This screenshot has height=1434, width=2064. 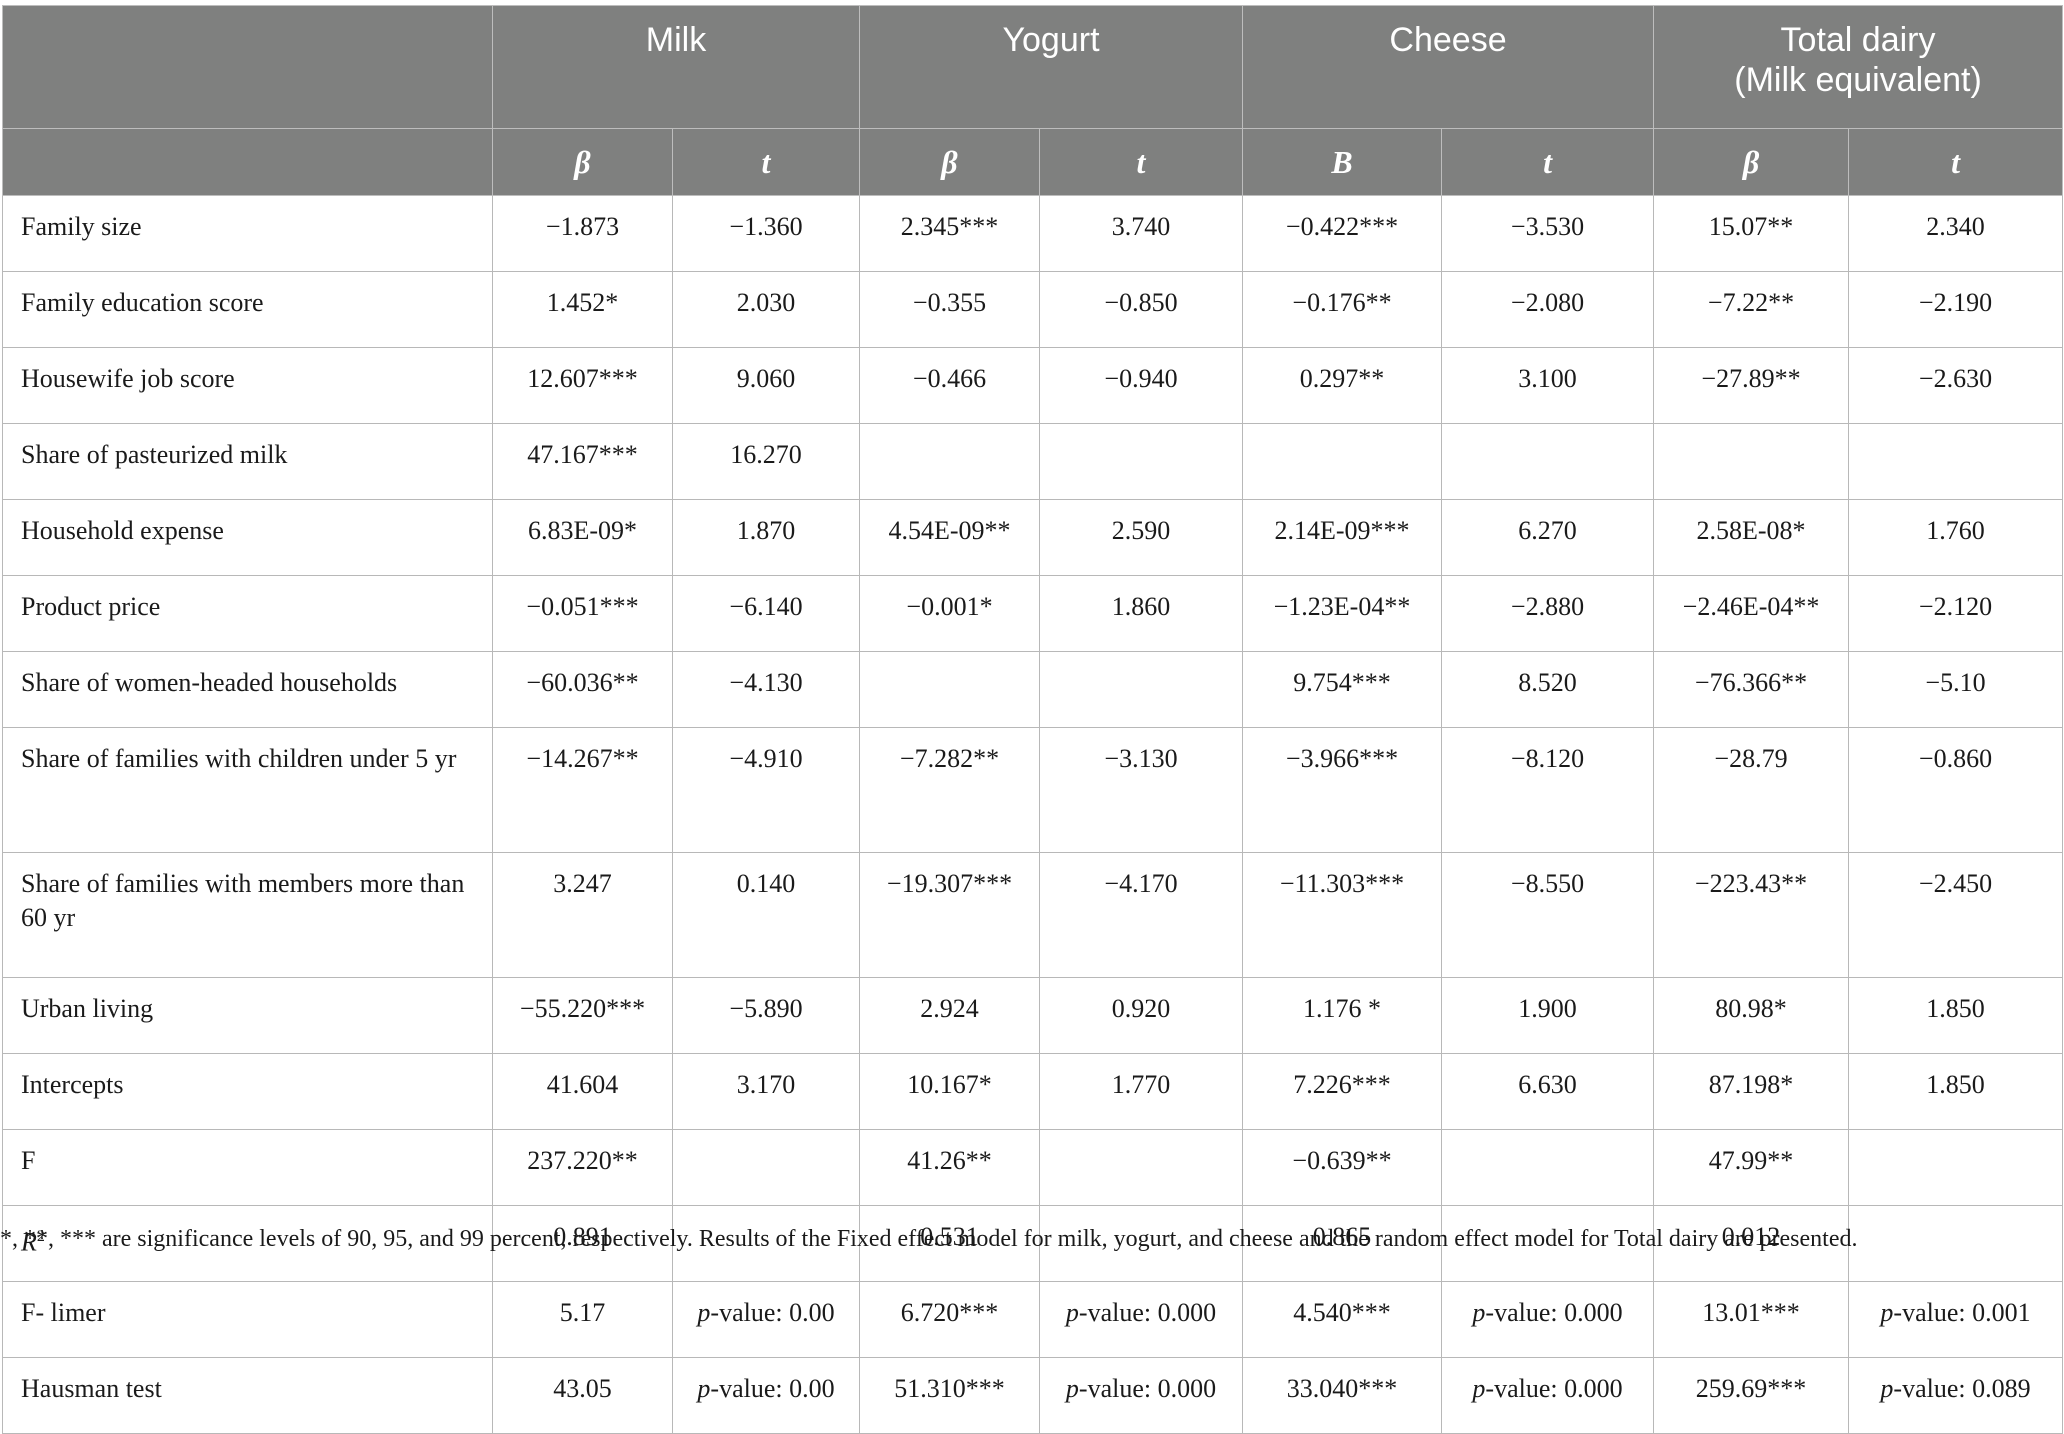 What do you see at coordinates (1141, 790) in the screenshot?
I see `table-cell: −3.130` at bounding box center [1141, 790].